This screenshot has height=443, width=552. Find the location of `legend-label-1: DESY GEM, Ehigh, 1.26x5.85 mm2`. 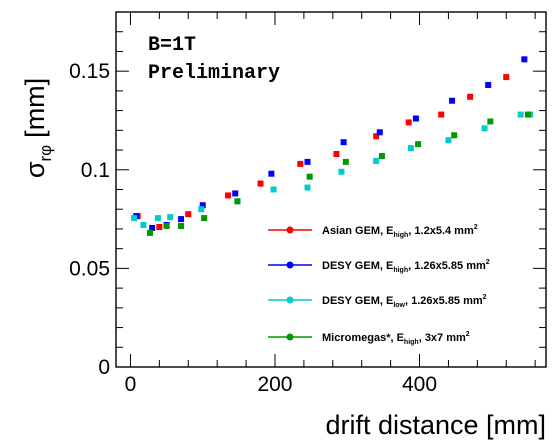

legend-label-1: DESY GEM, Ehigh, 1.26x5.85 mm2 is located at coordinates (406, 266).